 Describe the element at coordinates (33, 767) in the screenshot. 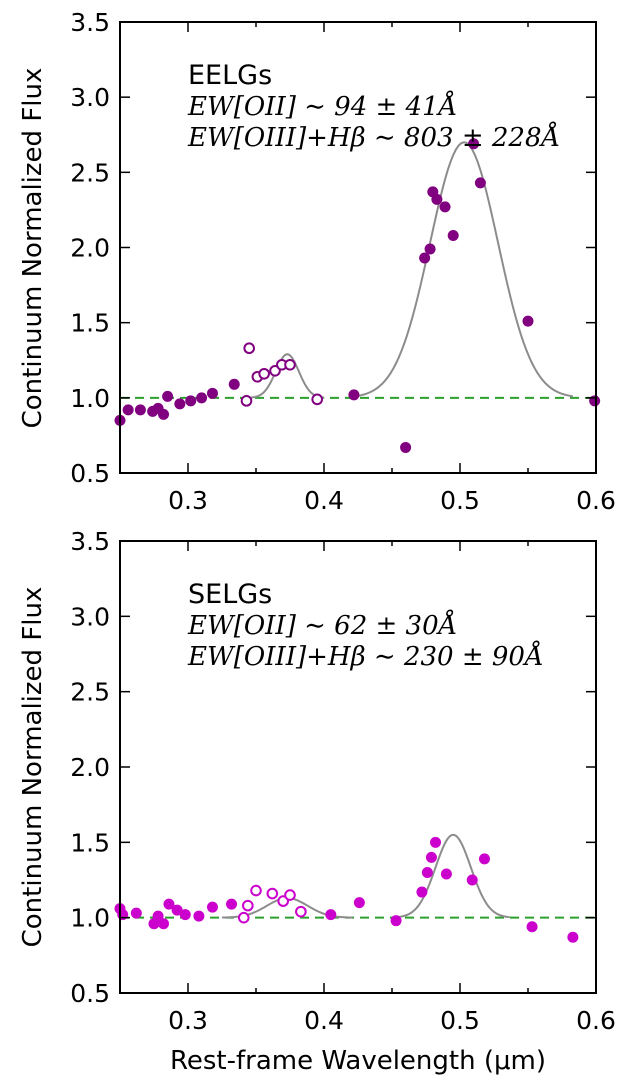

I see `y-axis-label-bottom: Continuum Normalized Flux` at that location.